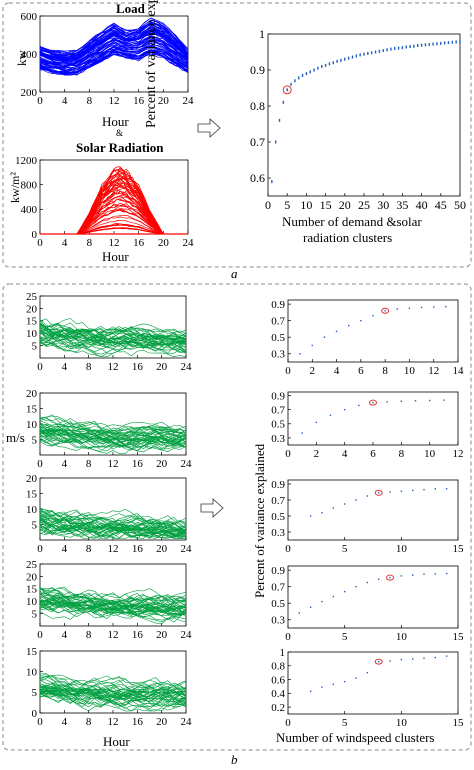  Describe the element at coordinates (32, 577) in the screenshot. I see `y-tick-label: 20` at that location.